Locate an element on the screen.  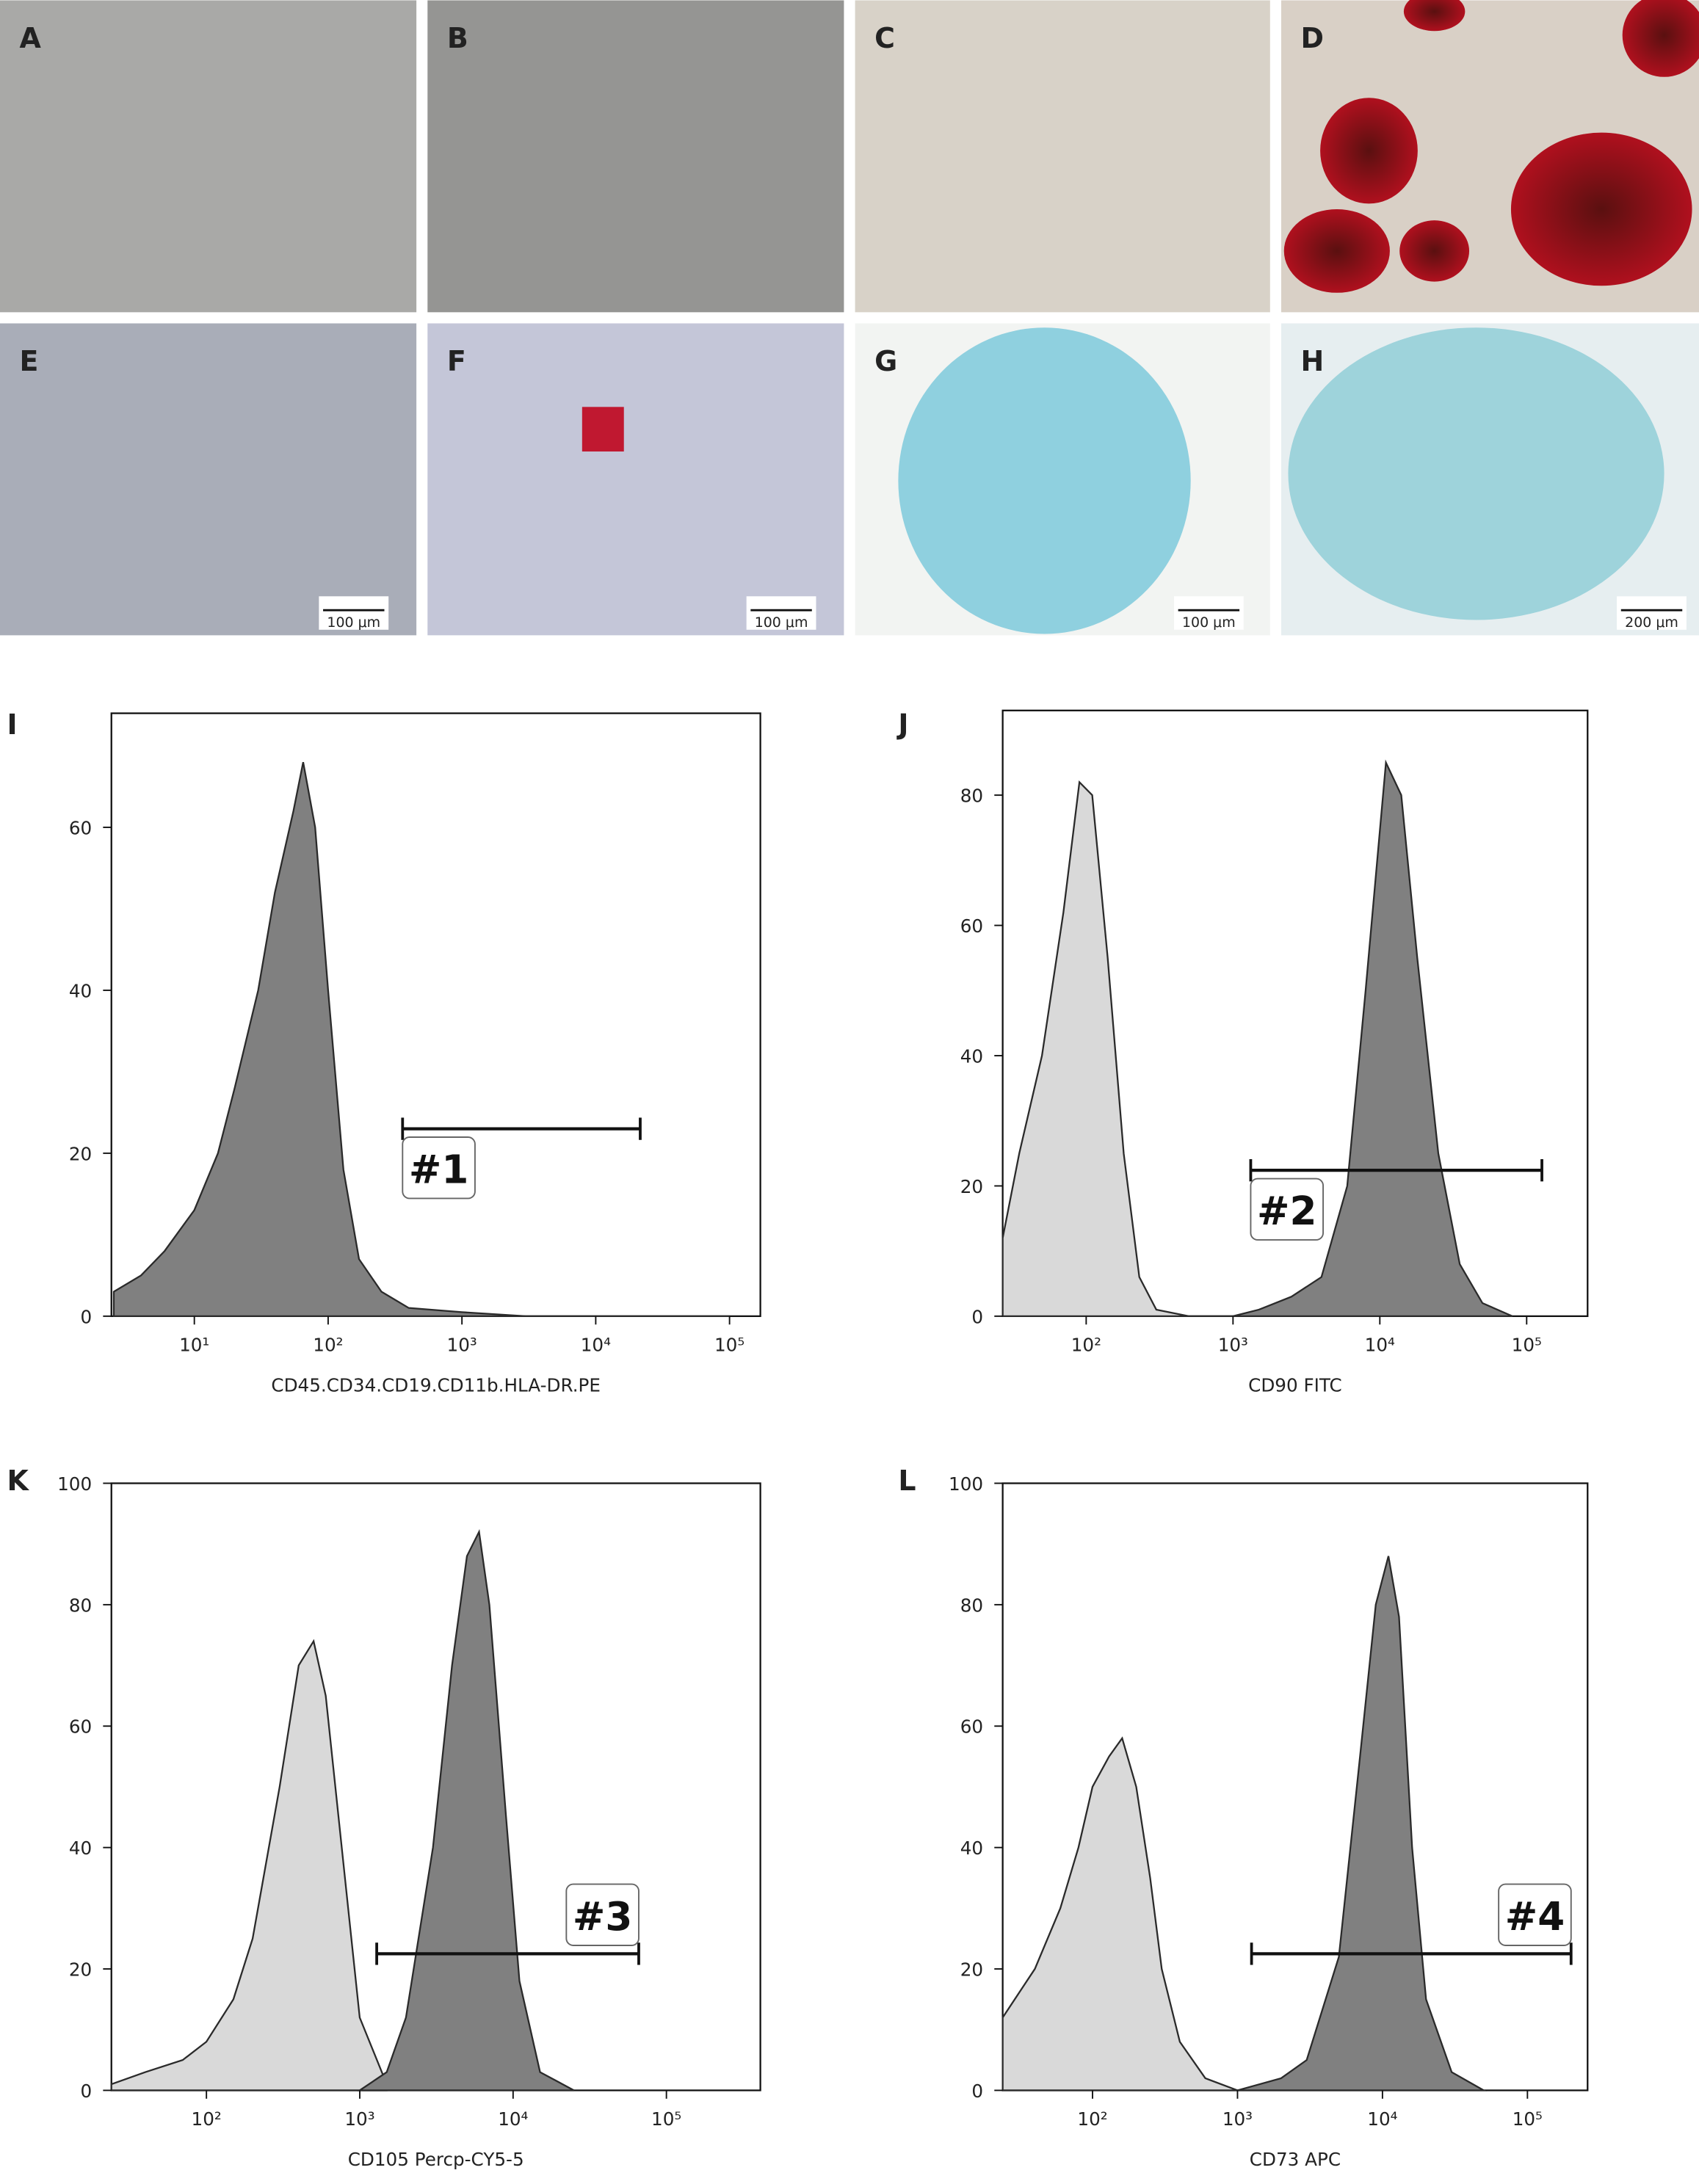
panel-label: H is located at coordinates (1313, 361).